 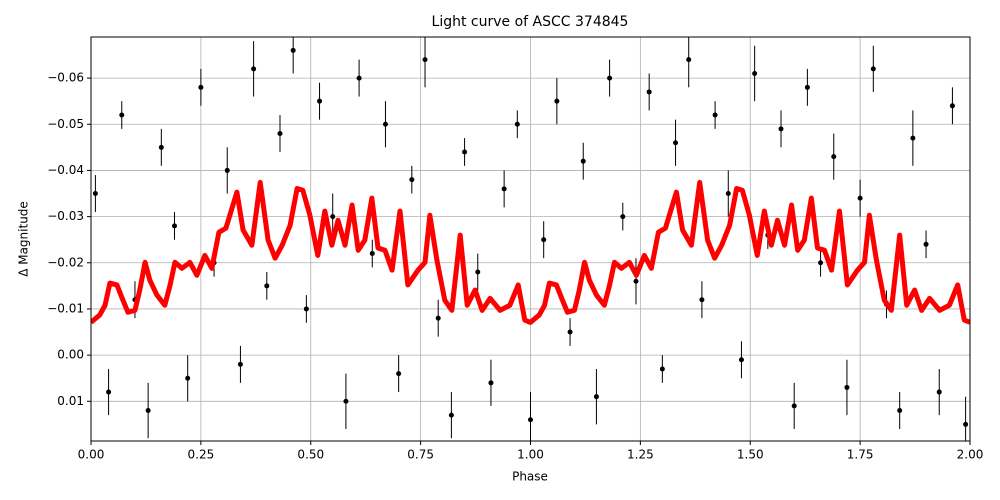 What do you see at coordinates (65, 124) in the screenshot?
I see `y-tick-label: −0.05` at bounding box center [65, 124].